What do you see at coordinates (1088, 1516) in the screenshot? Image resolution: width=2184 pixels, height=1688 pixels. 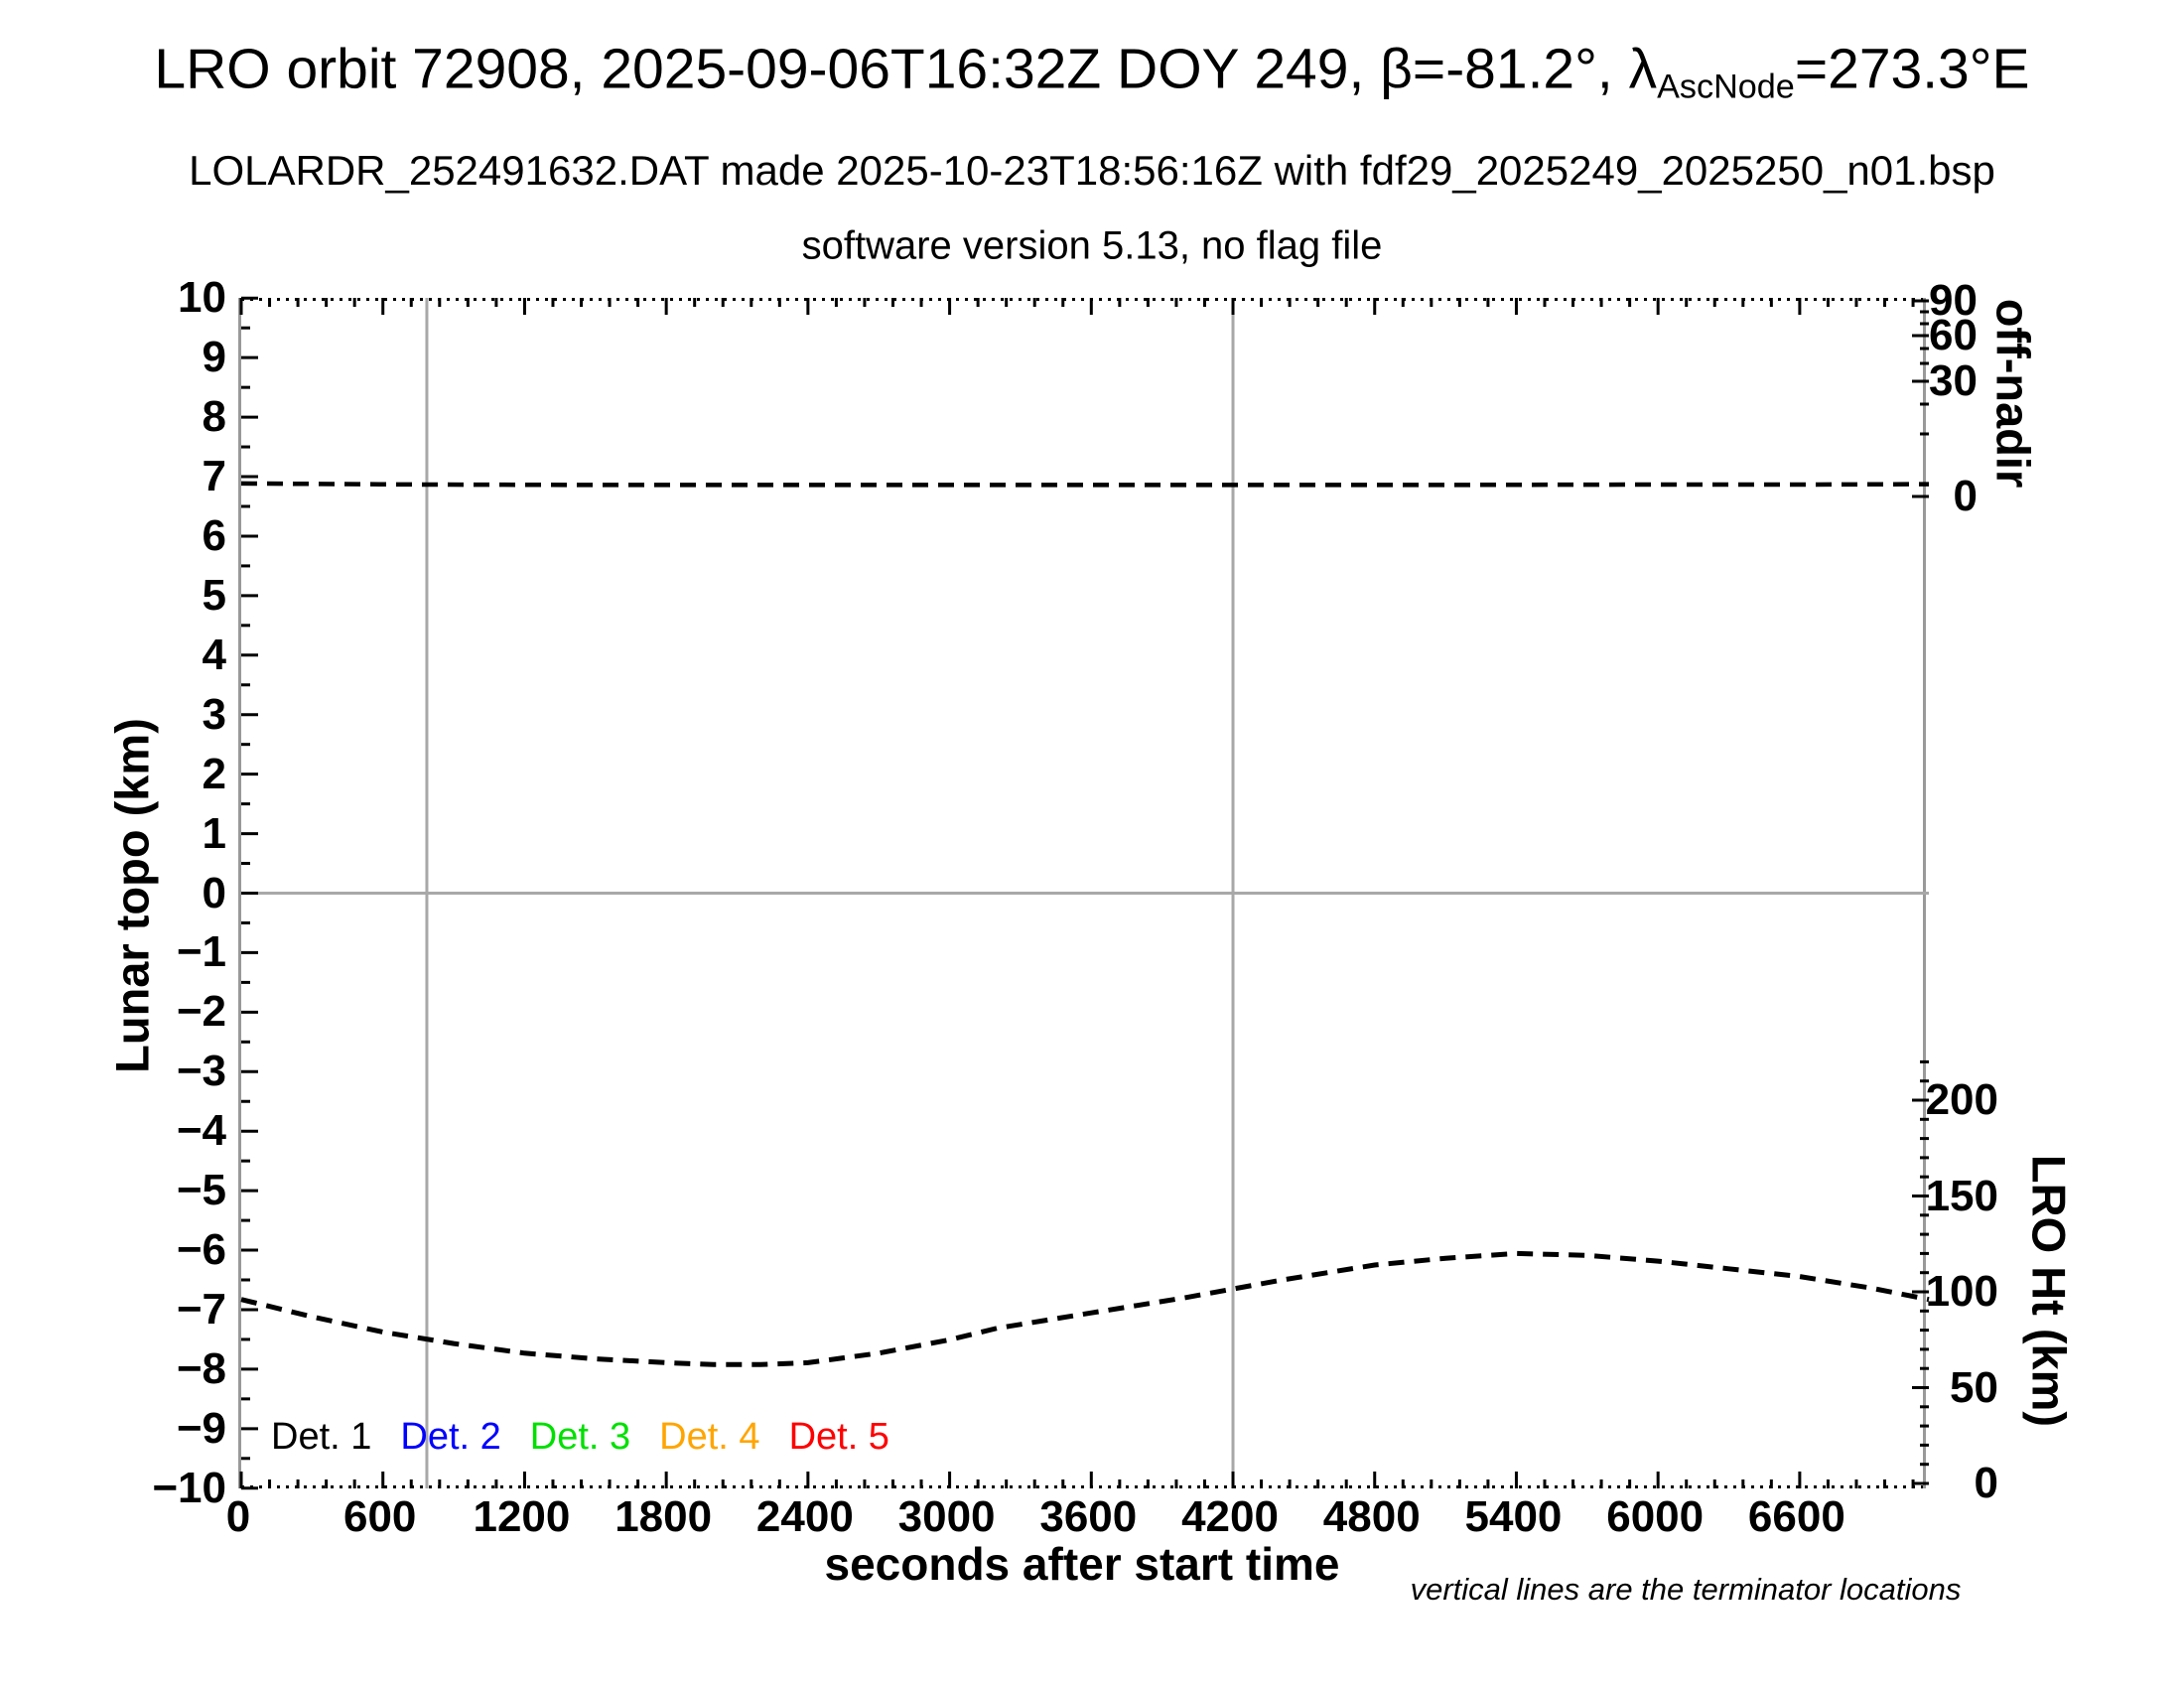 I see `x-tick-label: 3600` at bounding box center [1088, 1516].